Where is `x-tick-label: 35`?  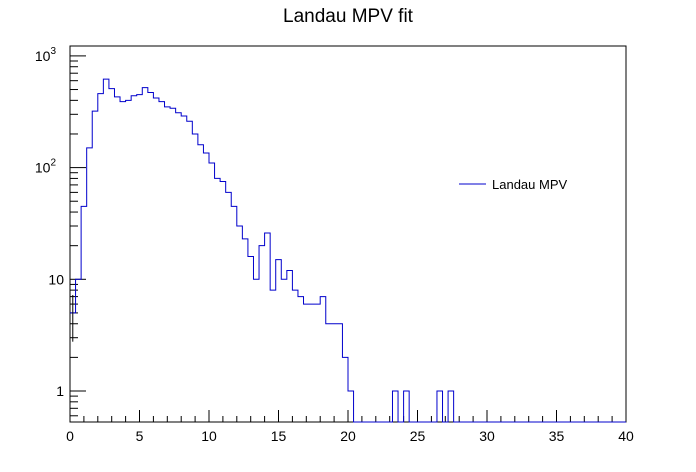
x-tick-label: 35 is located at coordinates (557, 436).